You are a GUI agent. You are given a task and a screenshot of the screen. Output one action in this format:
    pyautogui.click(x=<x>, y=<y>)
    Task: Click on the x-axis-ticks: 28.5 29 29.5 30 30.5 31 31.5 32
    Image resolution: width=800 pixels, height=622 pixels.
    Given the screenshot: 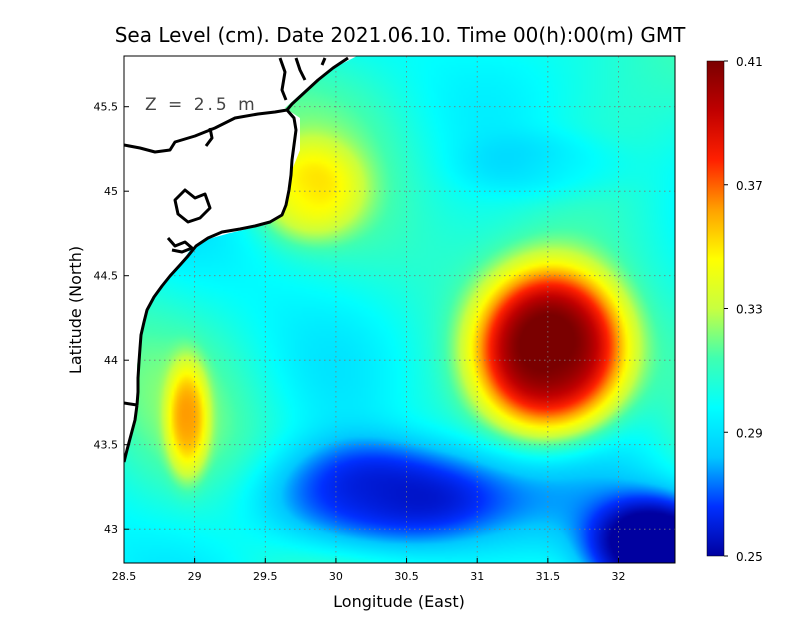 What is the action you would take?
    pyautogui.click(x=368, y=570)
    